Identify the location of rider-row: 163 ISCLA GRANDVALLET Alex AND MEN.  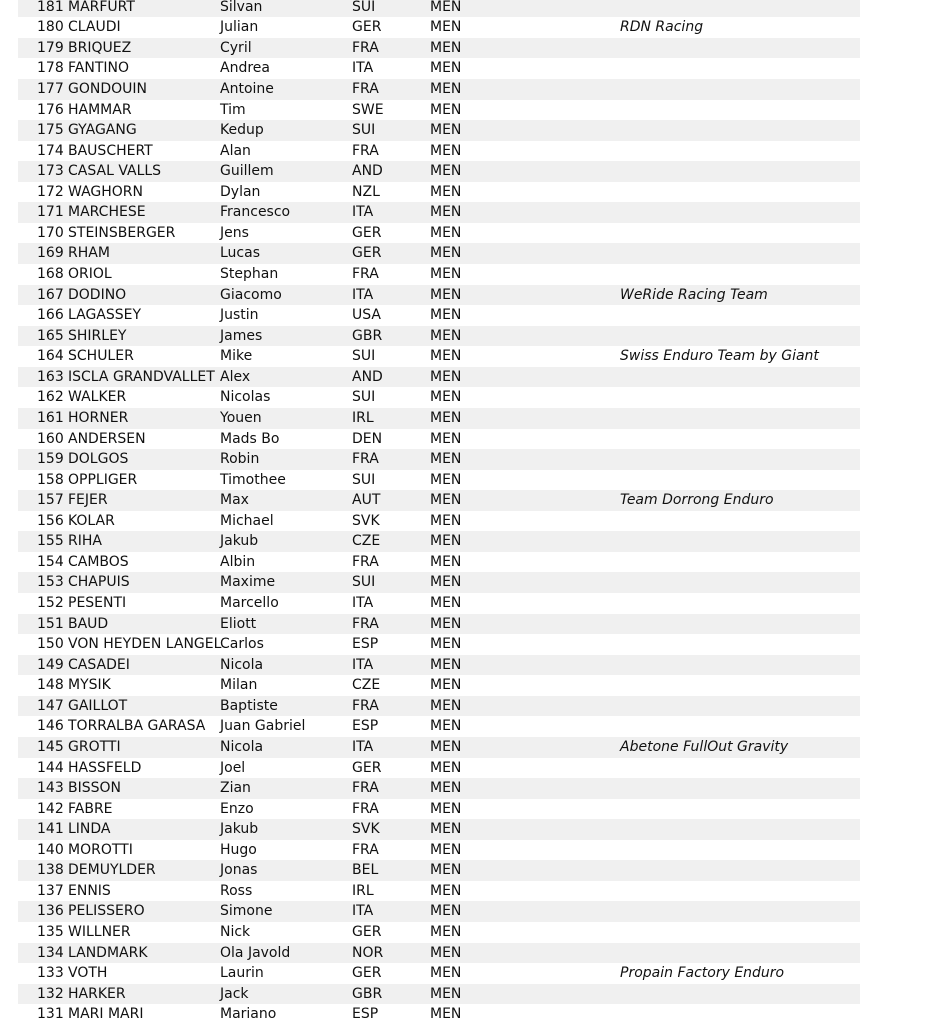
(439, 377).